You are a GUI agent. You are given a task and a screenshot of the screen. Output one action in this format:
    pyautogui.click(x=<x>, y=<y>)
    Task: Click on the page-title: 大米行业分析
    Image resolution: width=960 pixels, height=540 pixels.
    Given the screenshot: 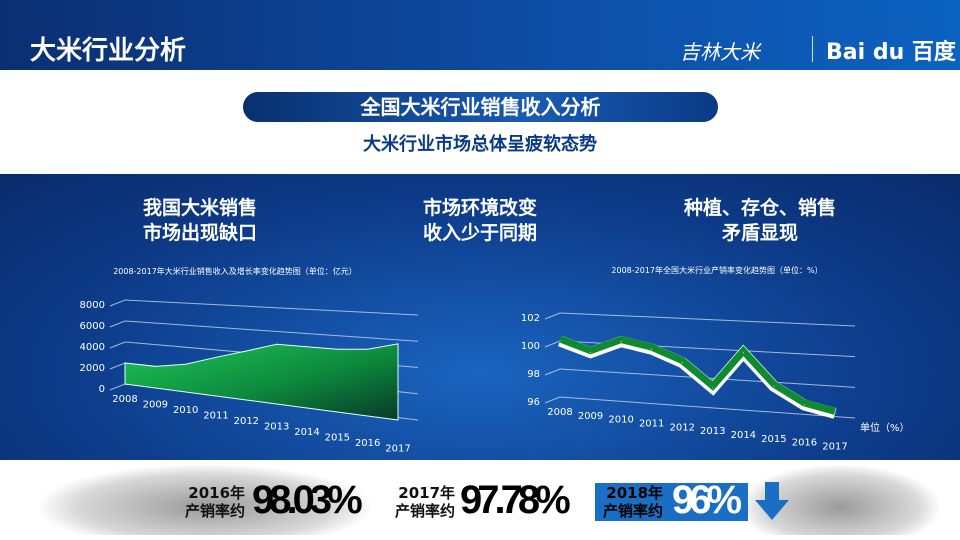 What is the action you would take?
    pyautogui.click(x=108, y=51)
    